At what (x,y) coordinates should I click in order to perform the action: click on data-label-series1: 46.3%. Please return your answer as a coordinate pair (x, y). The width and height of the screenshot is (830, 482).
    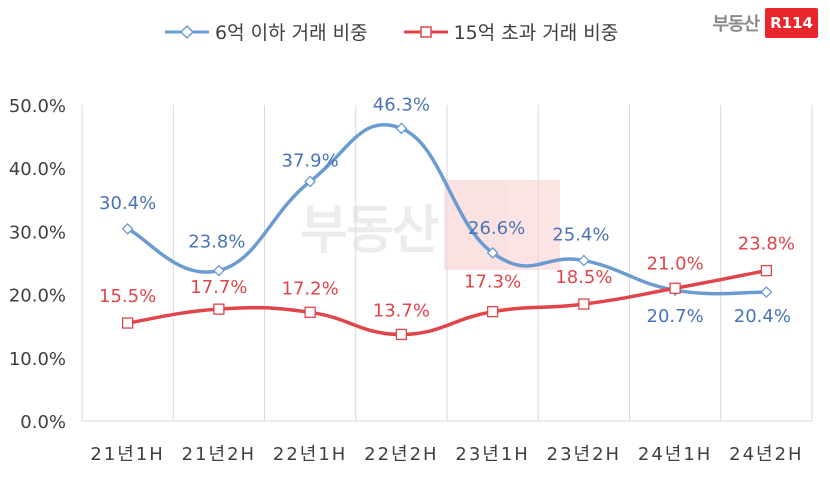
    Looking at the image, I should click on (401, 104).